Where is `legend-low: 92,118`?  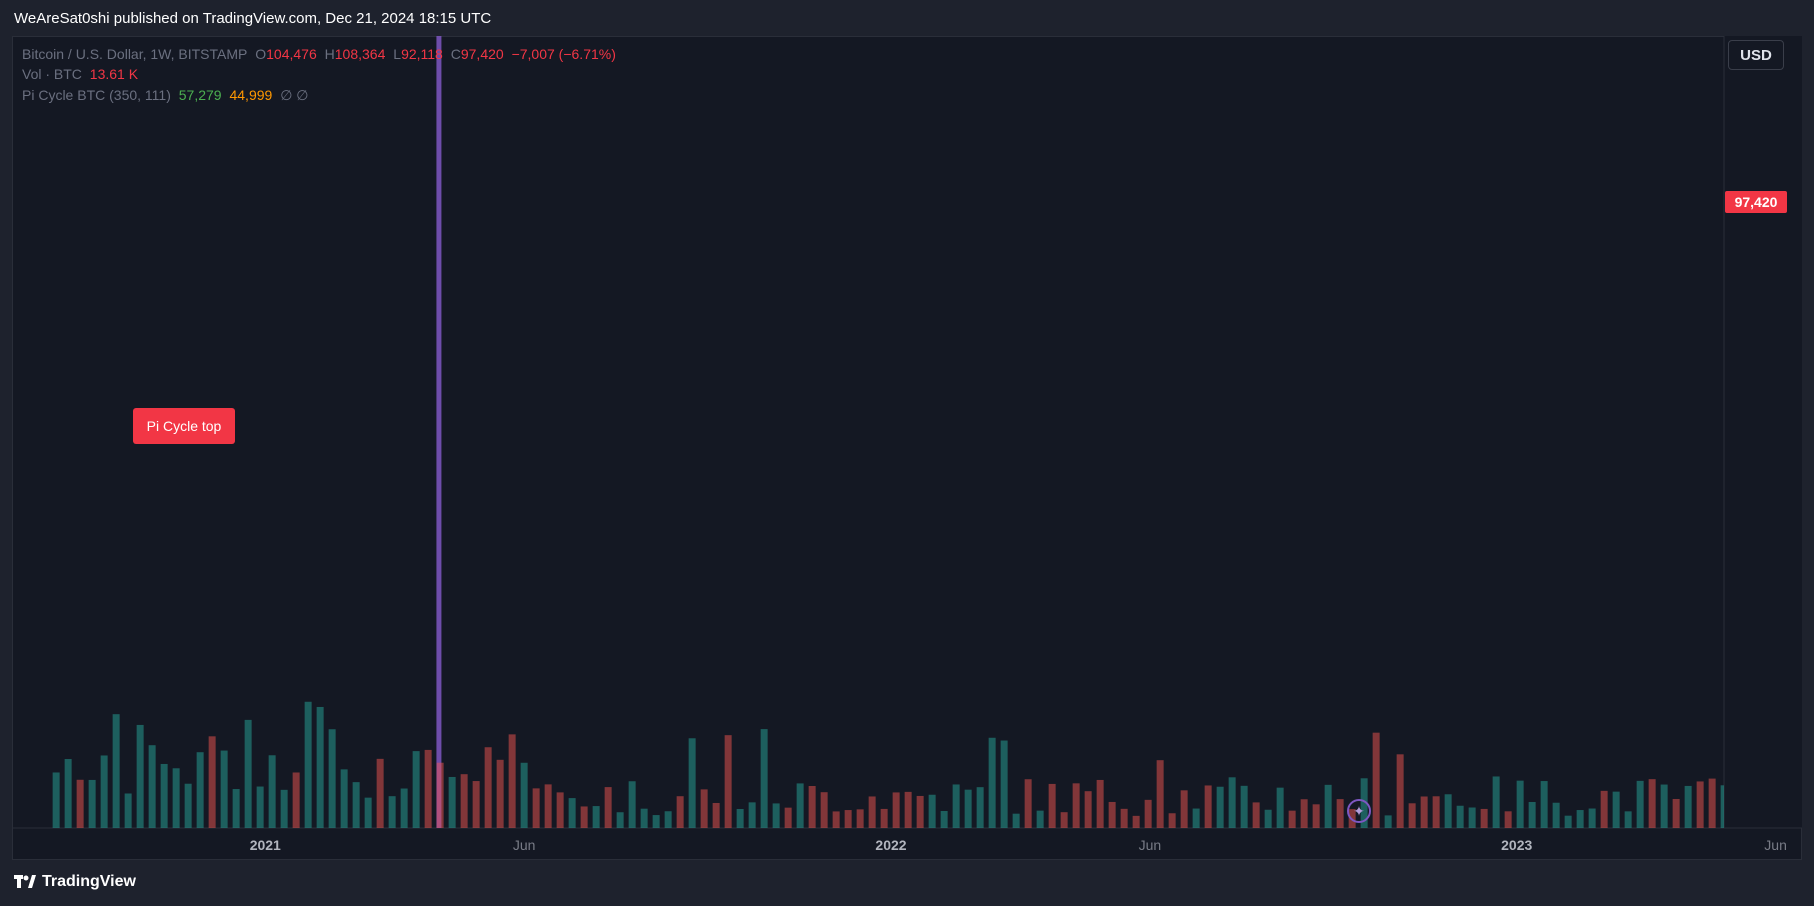
legend-low: 92,118 is located at coordinates (422, 54).